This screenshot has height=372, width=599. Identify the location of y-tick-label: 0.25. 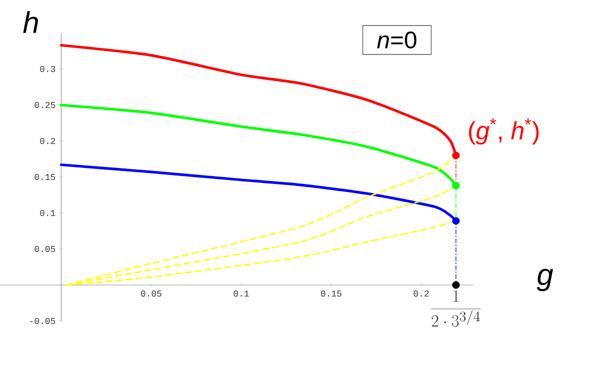
(45, 105).